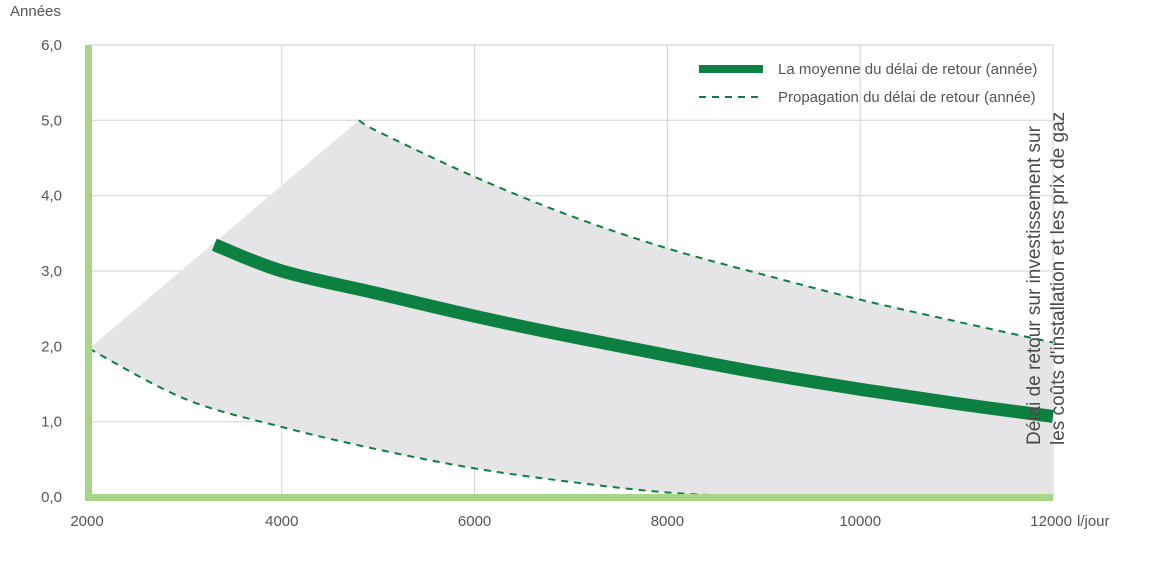  What do you see at coordinates (1034, 285) in the screenshot?
I see `side-title-line-1: Délai de retour sur investissement sur` at bounding box center [1034, 285].